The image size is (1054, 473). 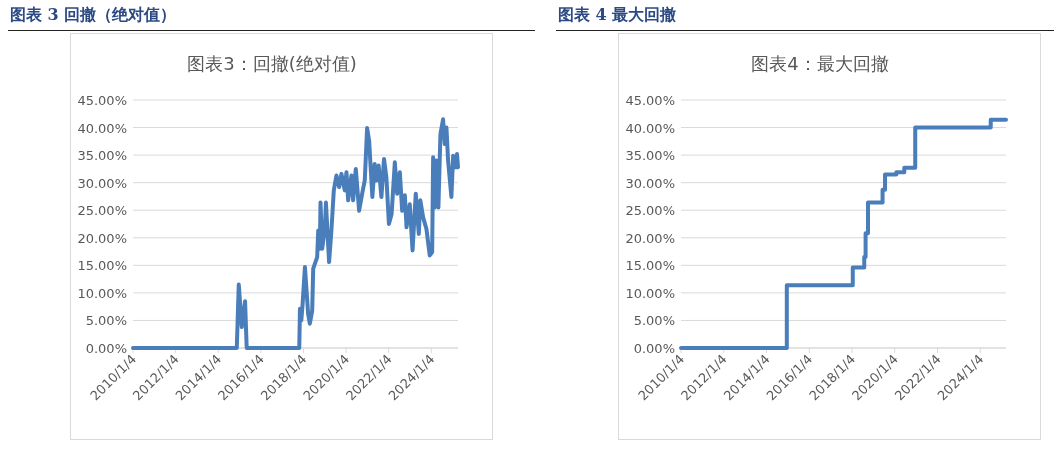 I want to click on chart-subtitle: 图表3：回撤(绝对值), so click(x=272, y=63).